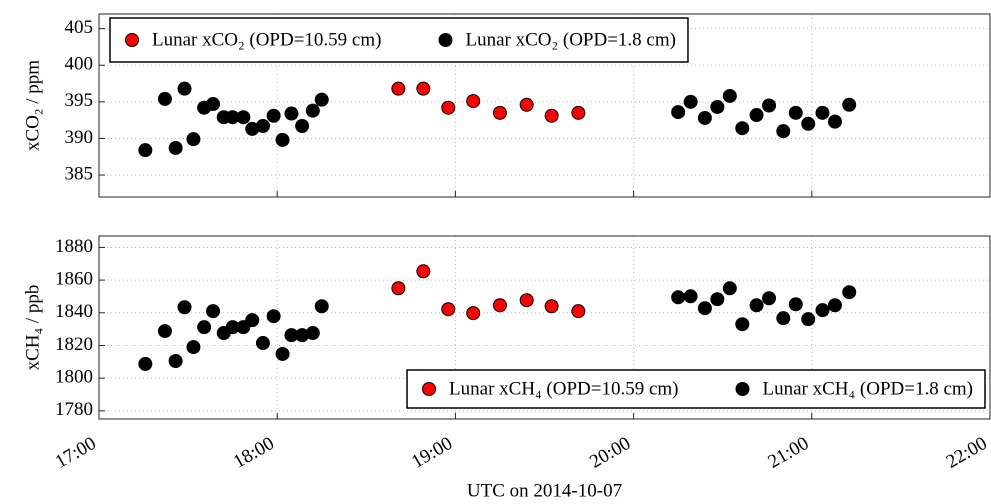 The image size is (991, 504). I want to click on y-axis-label: xCO₂ / ppm, so click(32, 105).